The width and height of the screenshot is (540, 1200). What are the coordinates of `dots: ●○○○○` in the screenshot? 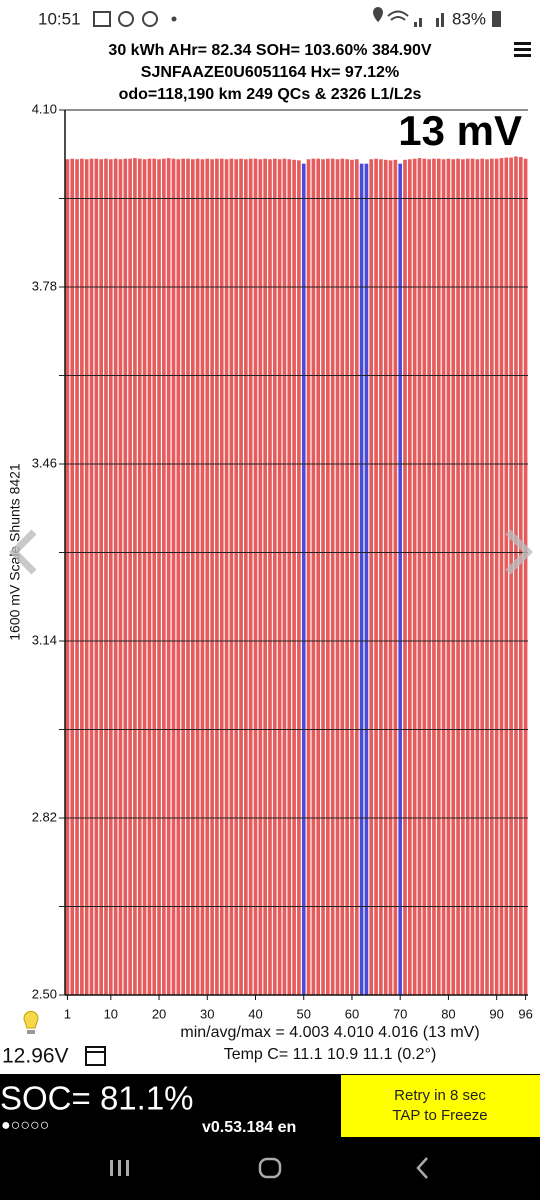 It's located at (25, 1125).